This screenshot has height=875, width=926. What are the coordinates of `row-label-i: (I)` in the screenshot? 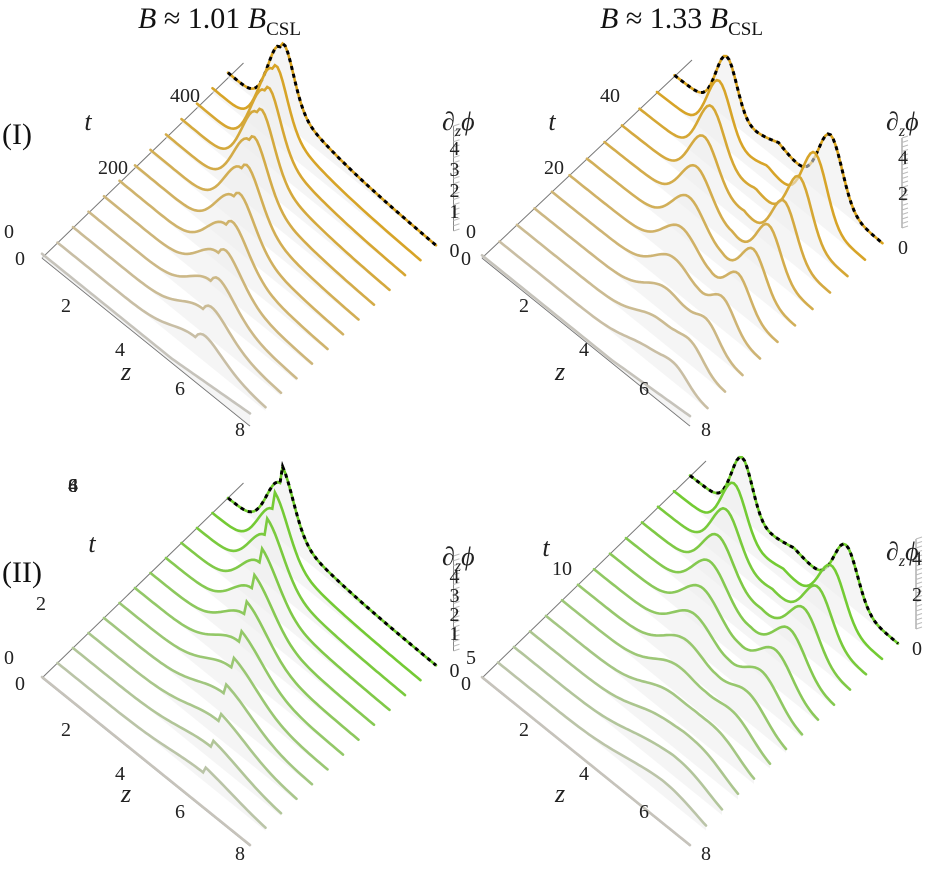 It's located at (17, 134).